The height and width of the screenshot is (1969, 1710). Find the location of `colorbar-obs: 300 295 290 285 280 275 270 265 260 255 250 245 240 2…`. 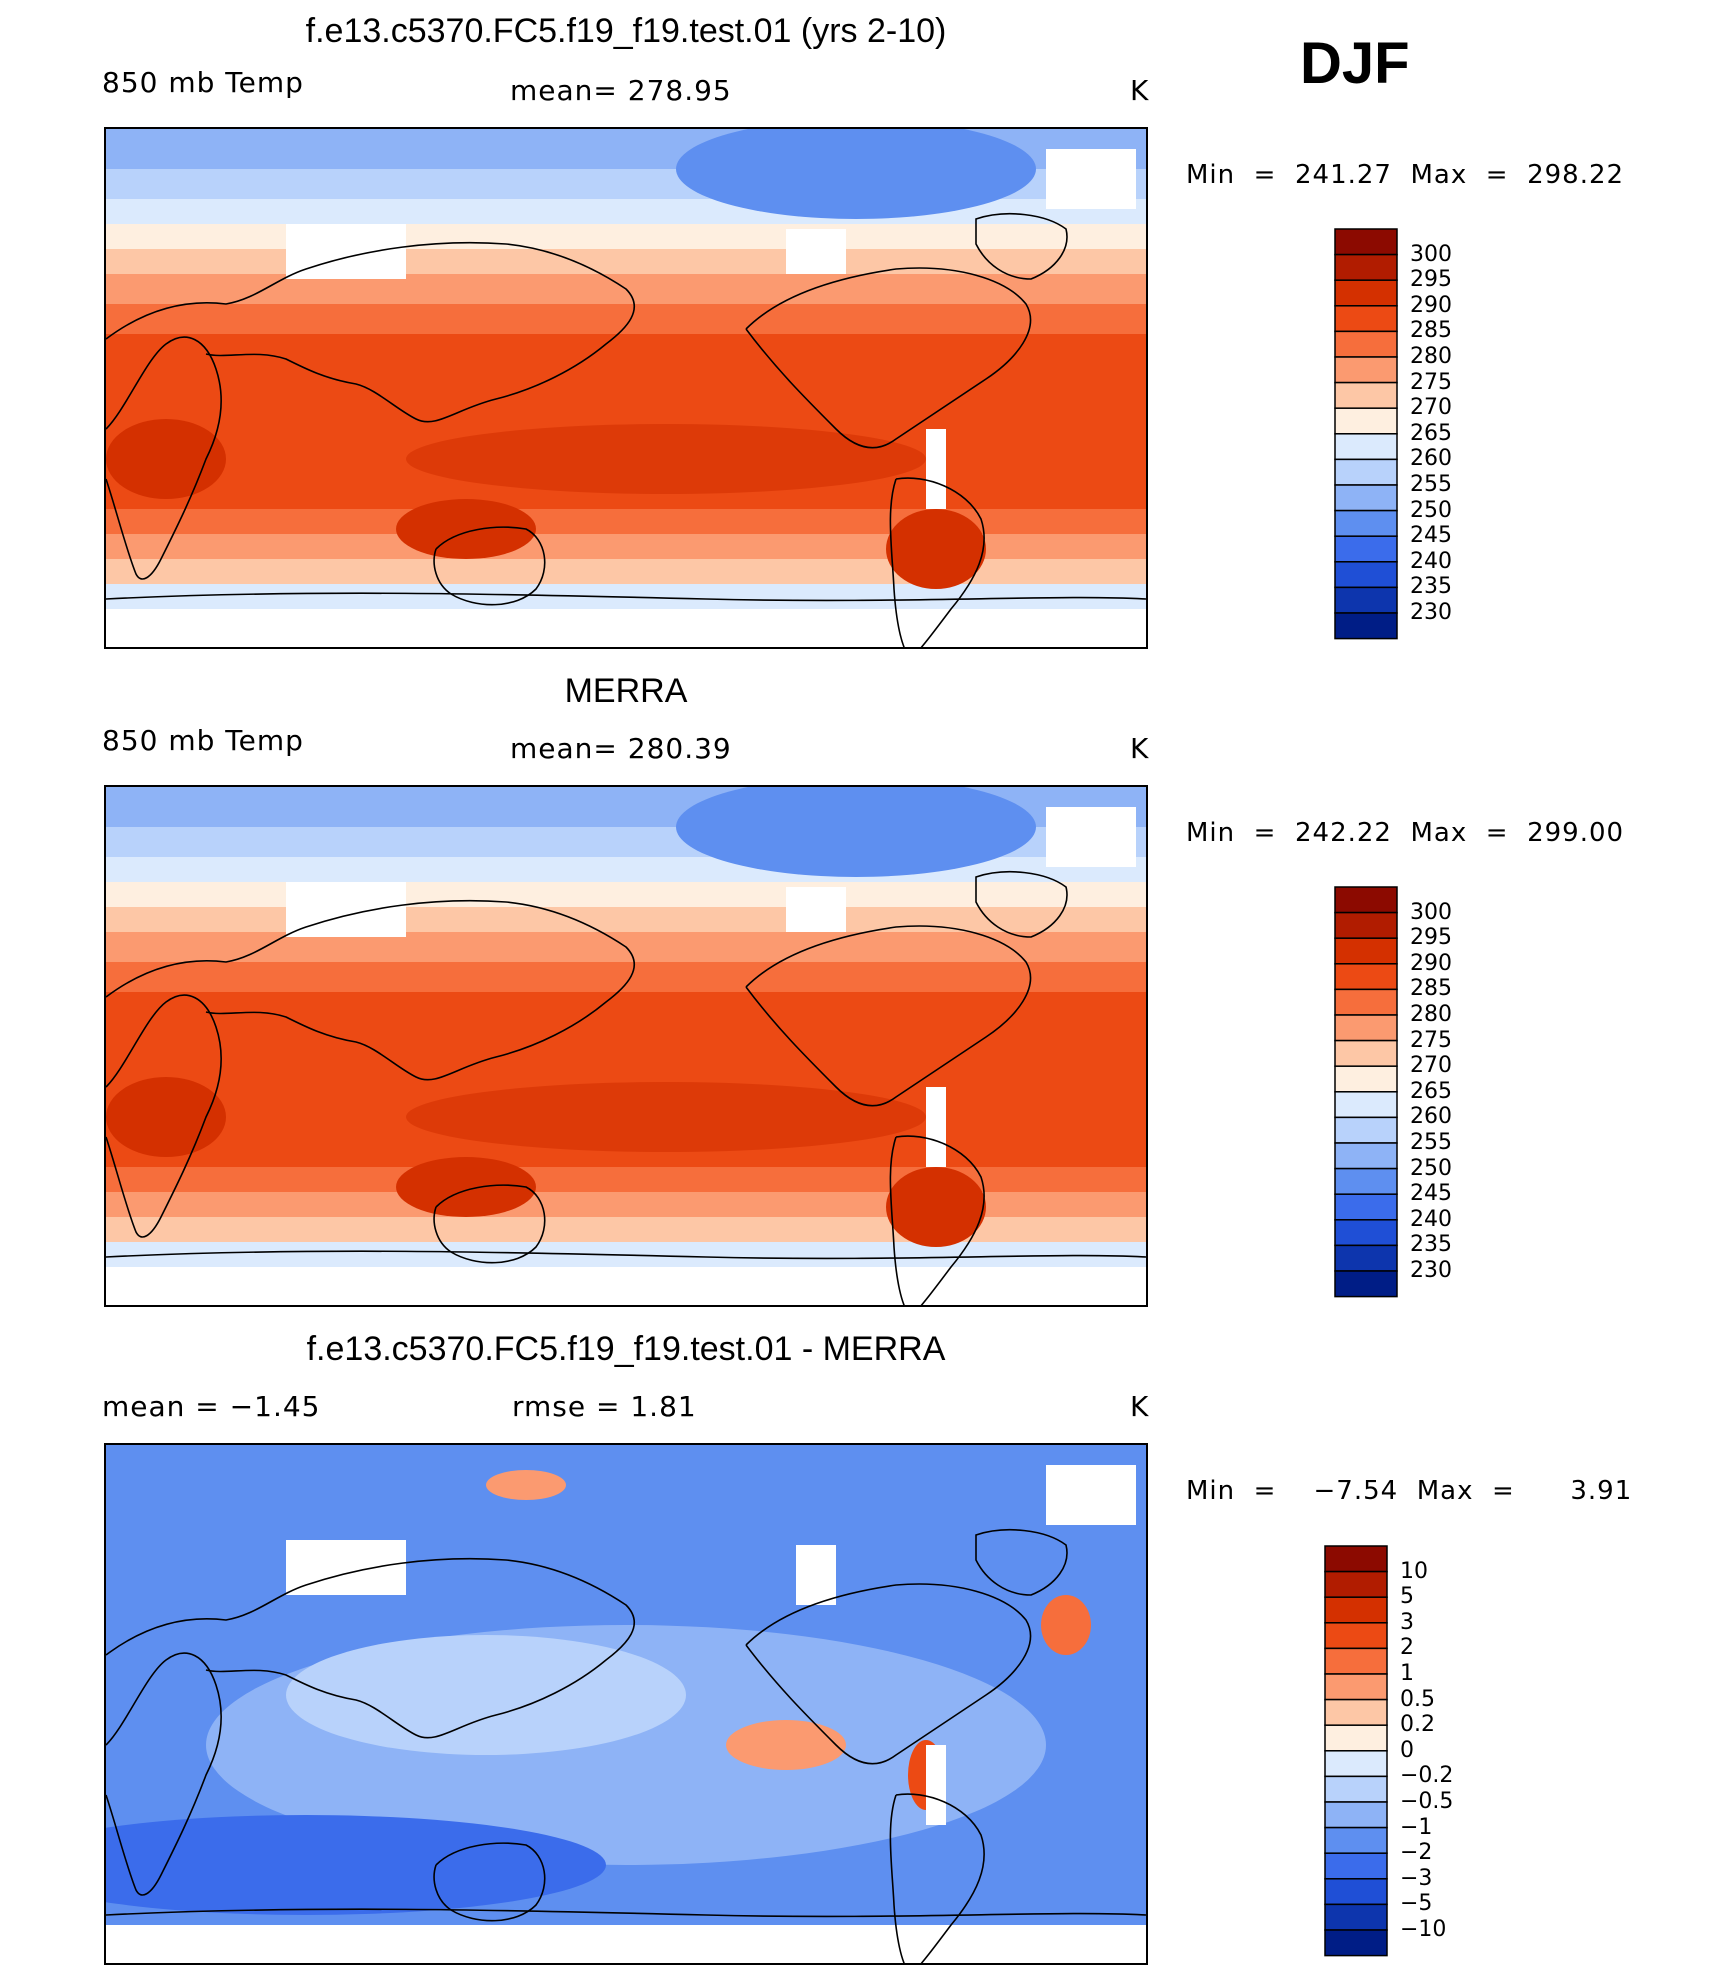

colorbar-obs: 300 295 290 285 280 275 270 265 260 255 250 245 240 2… is located at coordinates (1414, 1093).